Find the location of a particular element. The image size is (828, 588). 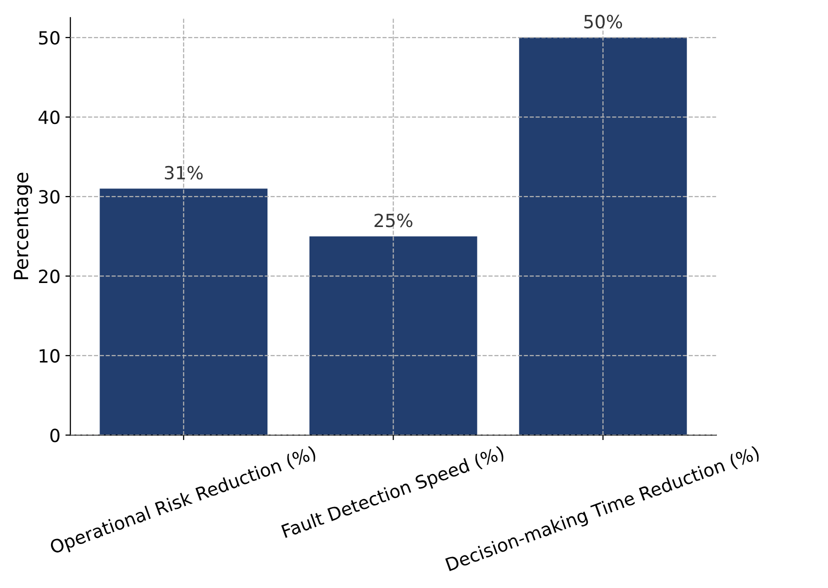

y-tick-label: 20 is located at coordinates (49, 277).